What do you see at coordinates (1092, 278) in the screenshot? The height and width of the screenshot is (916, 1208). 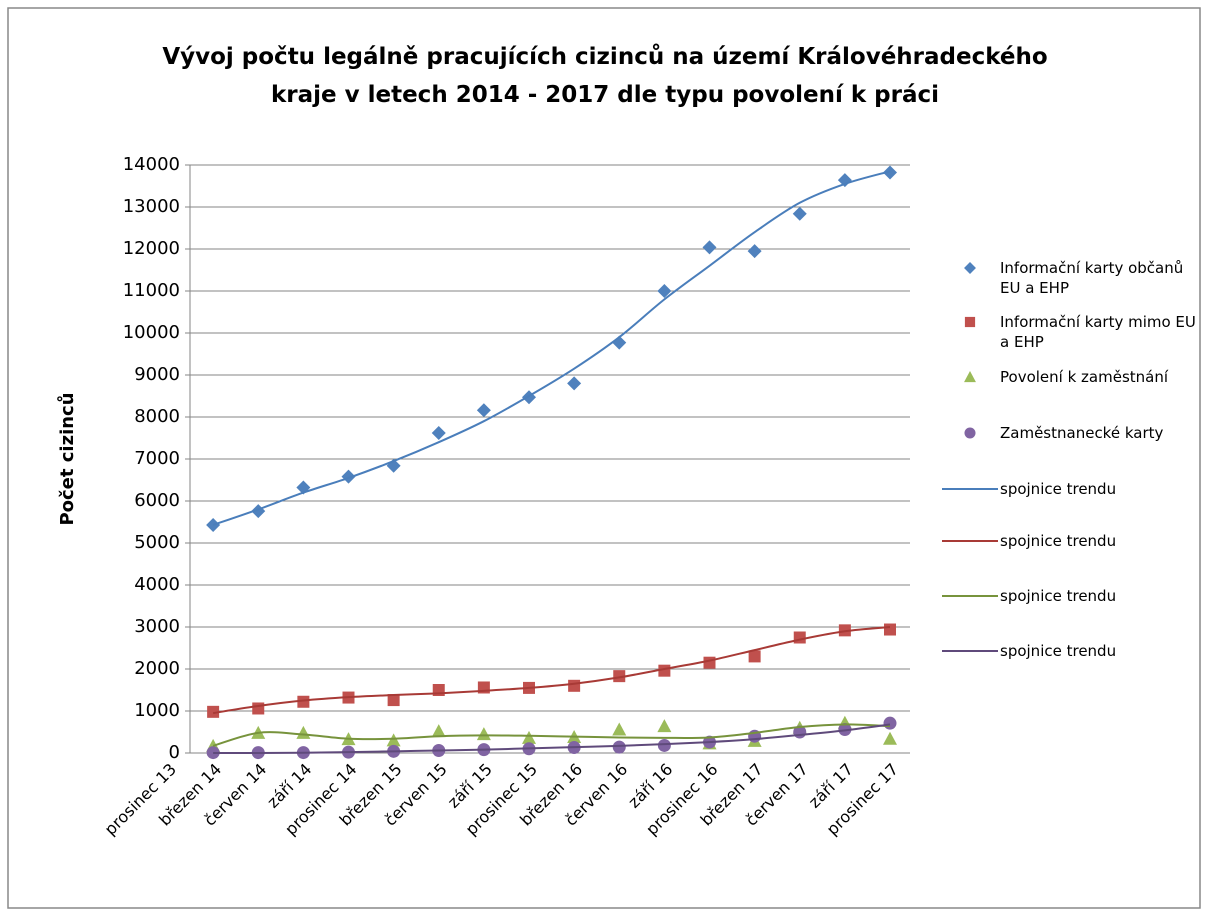 I see `legend-label: Informační karty občanů EU a EHP` at bounding box center [1092, 278].